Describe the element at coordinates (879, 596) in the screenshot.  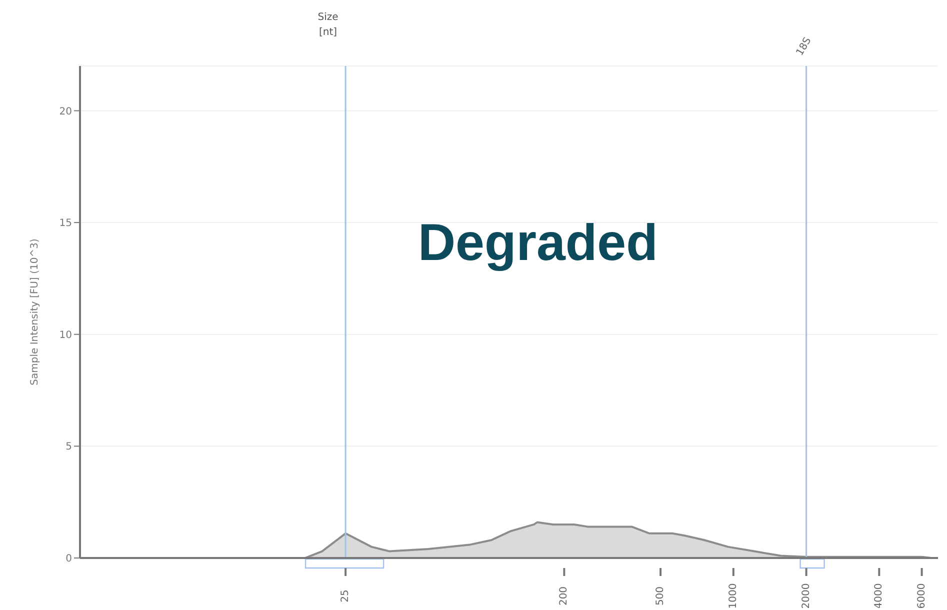
I see `x-tick-label: 4000` at that location.